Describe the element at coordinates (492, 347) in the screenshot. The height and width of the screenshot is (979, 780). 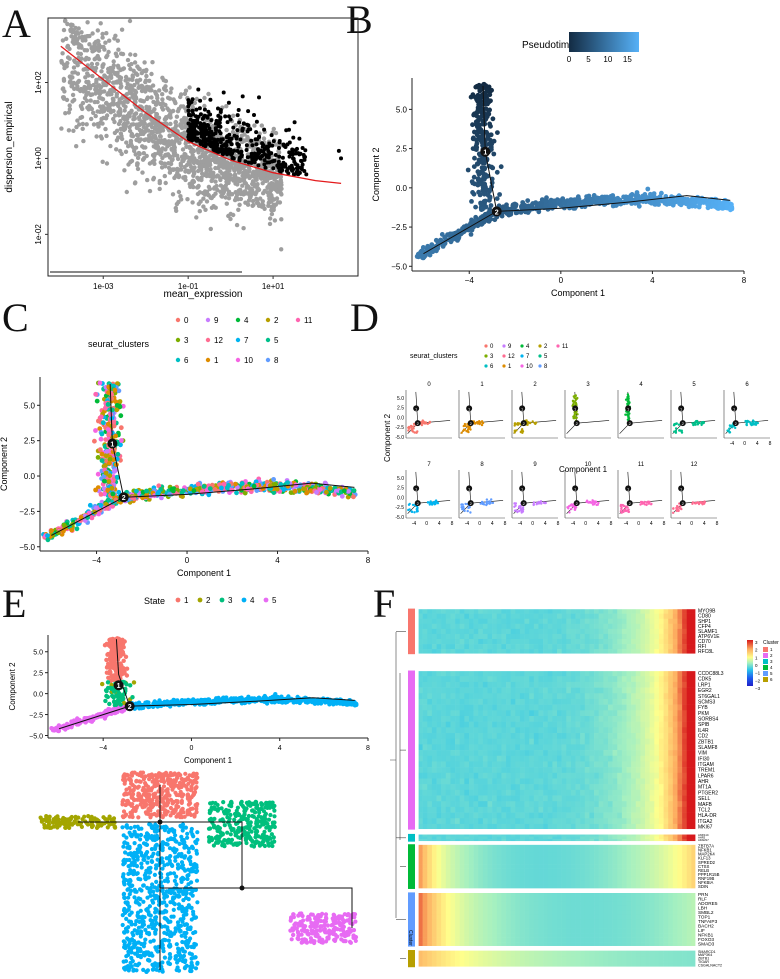
I see `legend-label: 0` at that location.